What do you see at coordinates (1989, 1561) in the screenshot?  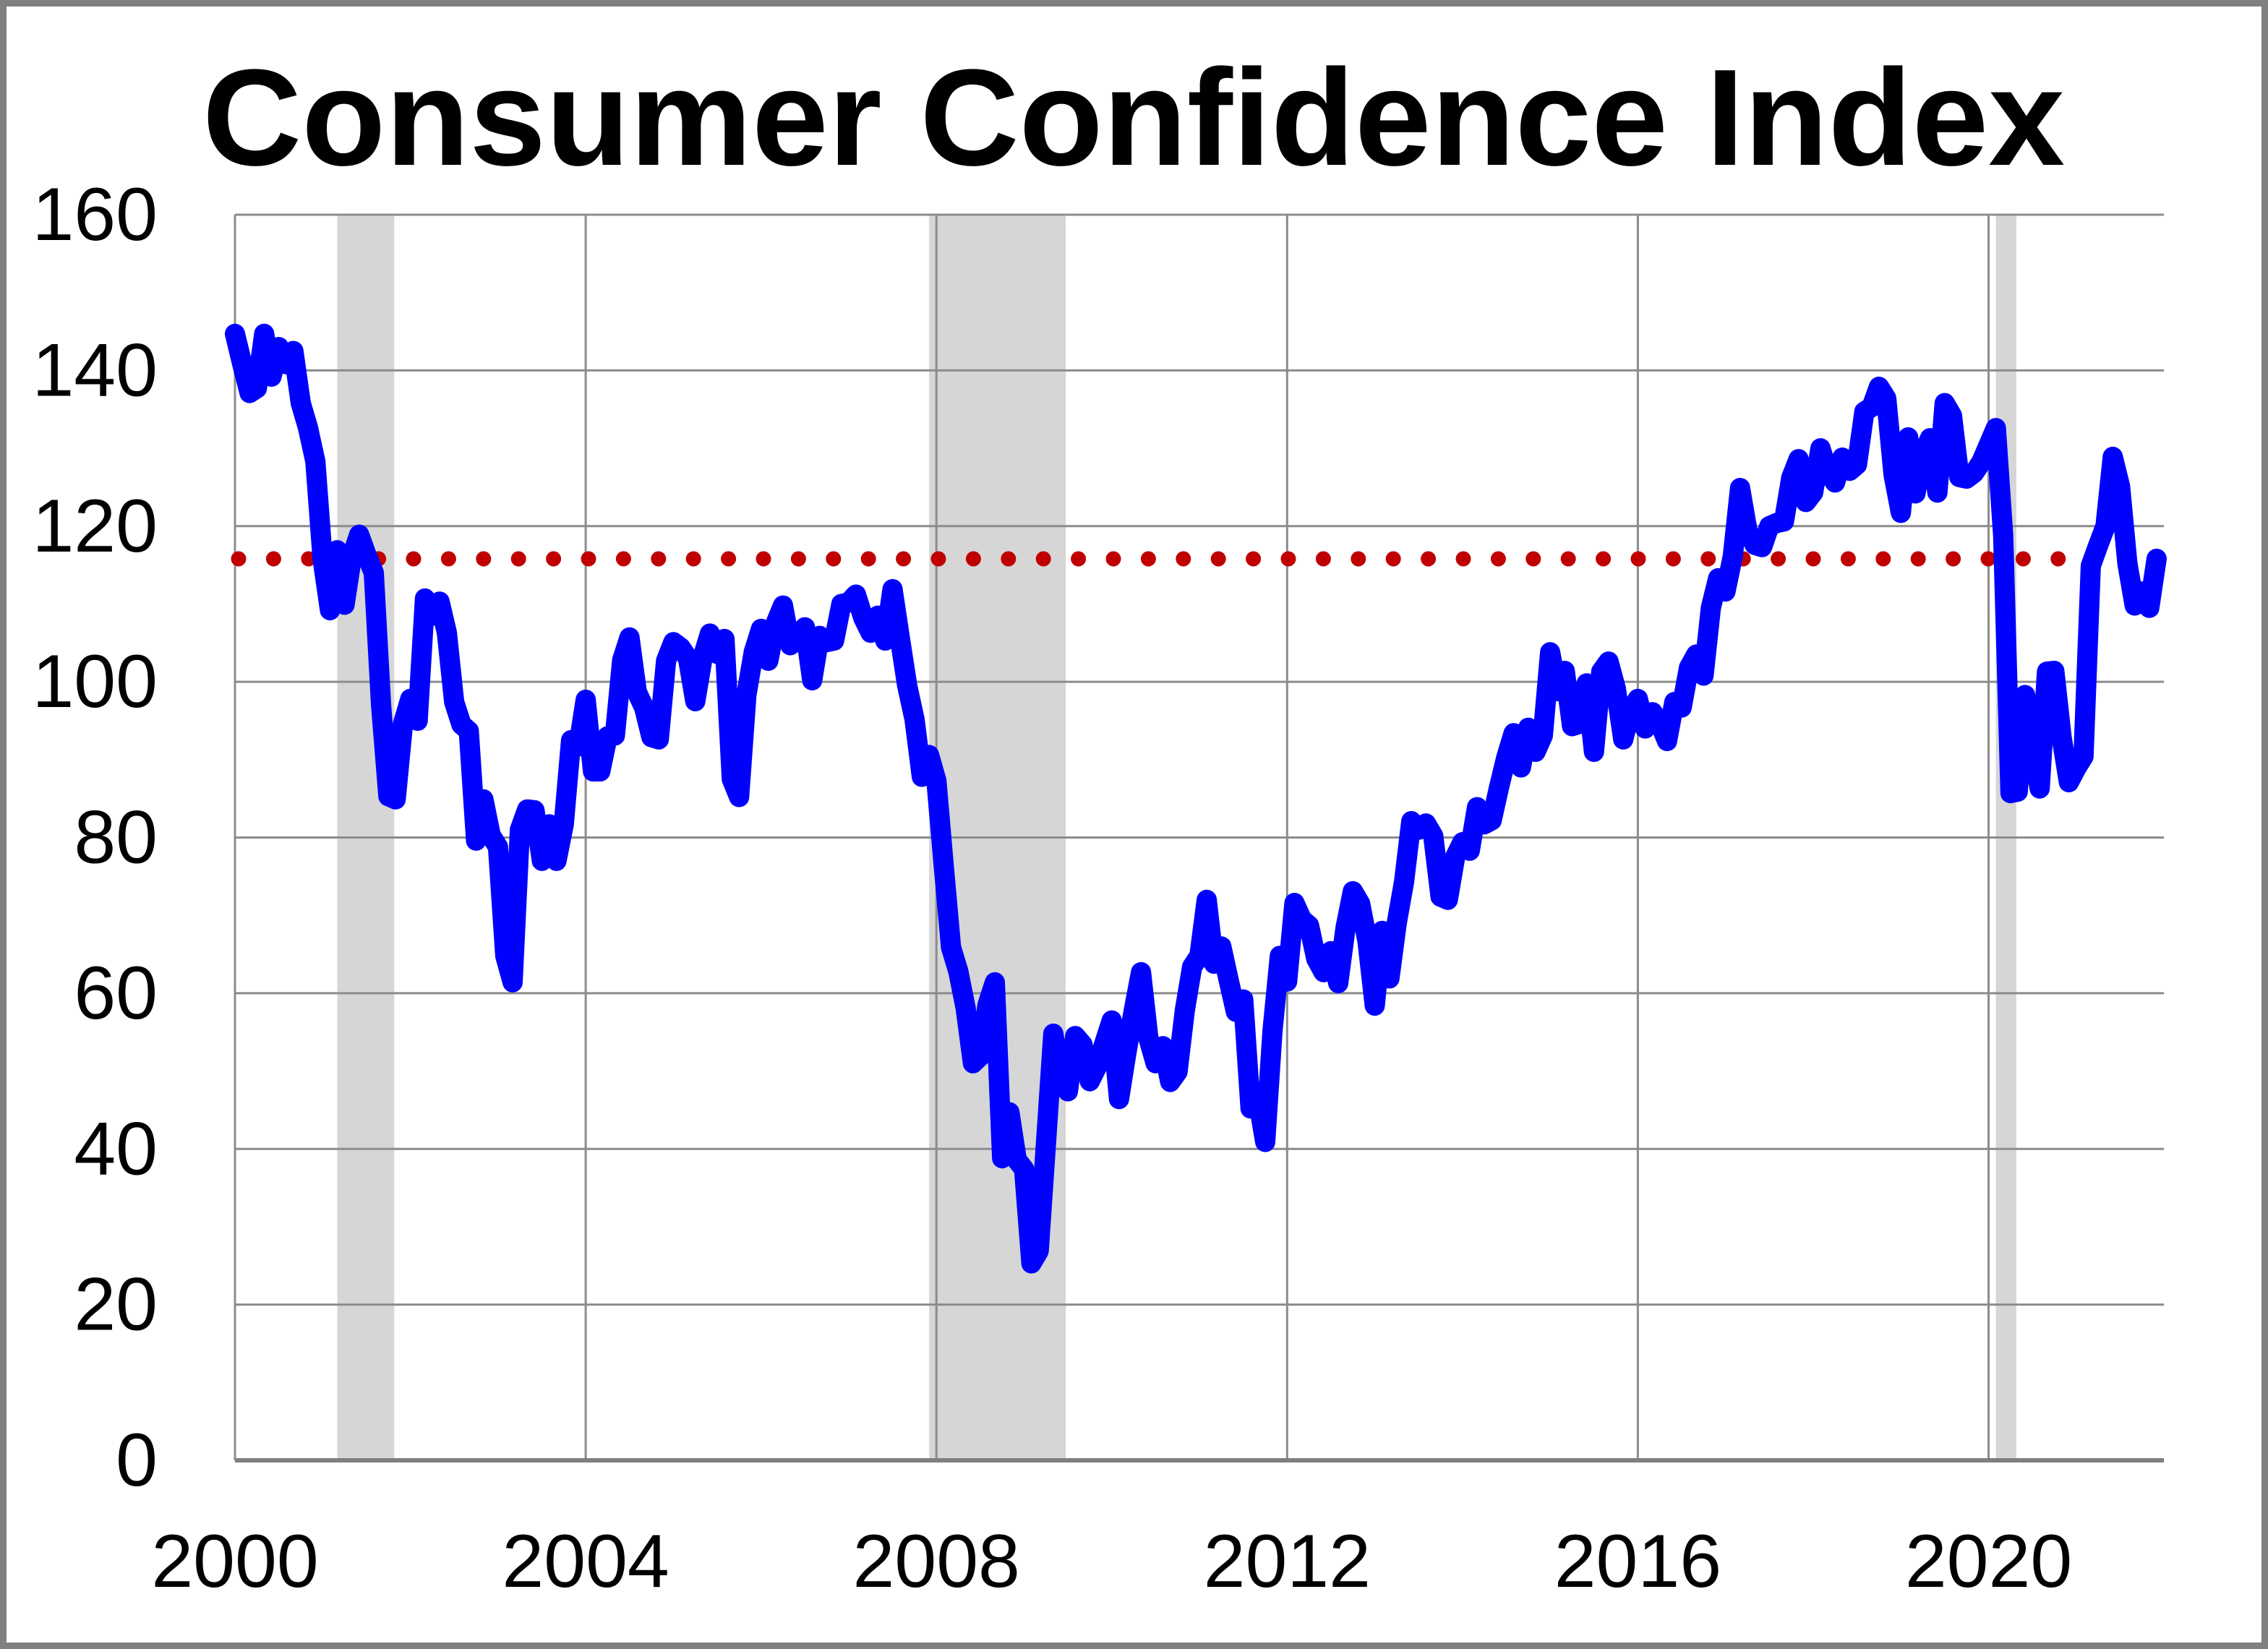 I see `x-tick-label-2020: 2020` at bounding box center [1989, 1561].